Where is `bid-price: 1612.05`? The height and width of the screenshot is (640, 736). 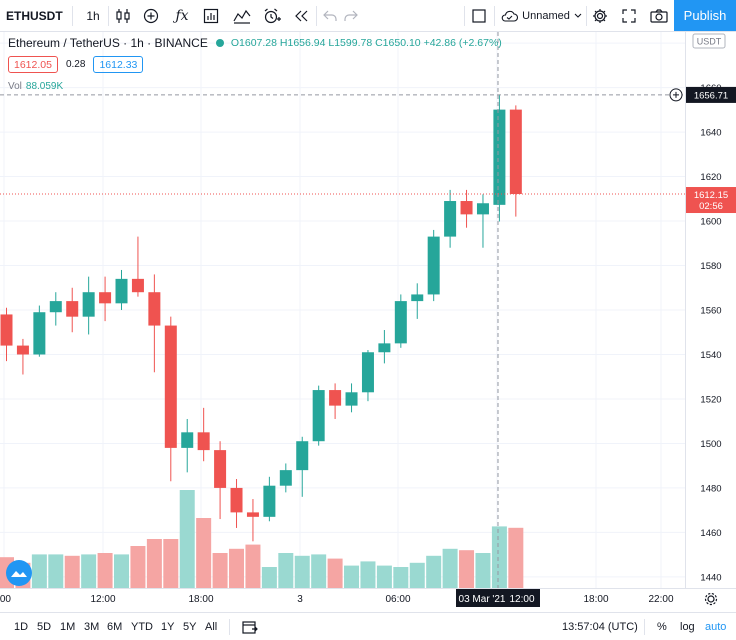 bid-price: 1612.05 is located at coordinates (33, 64).